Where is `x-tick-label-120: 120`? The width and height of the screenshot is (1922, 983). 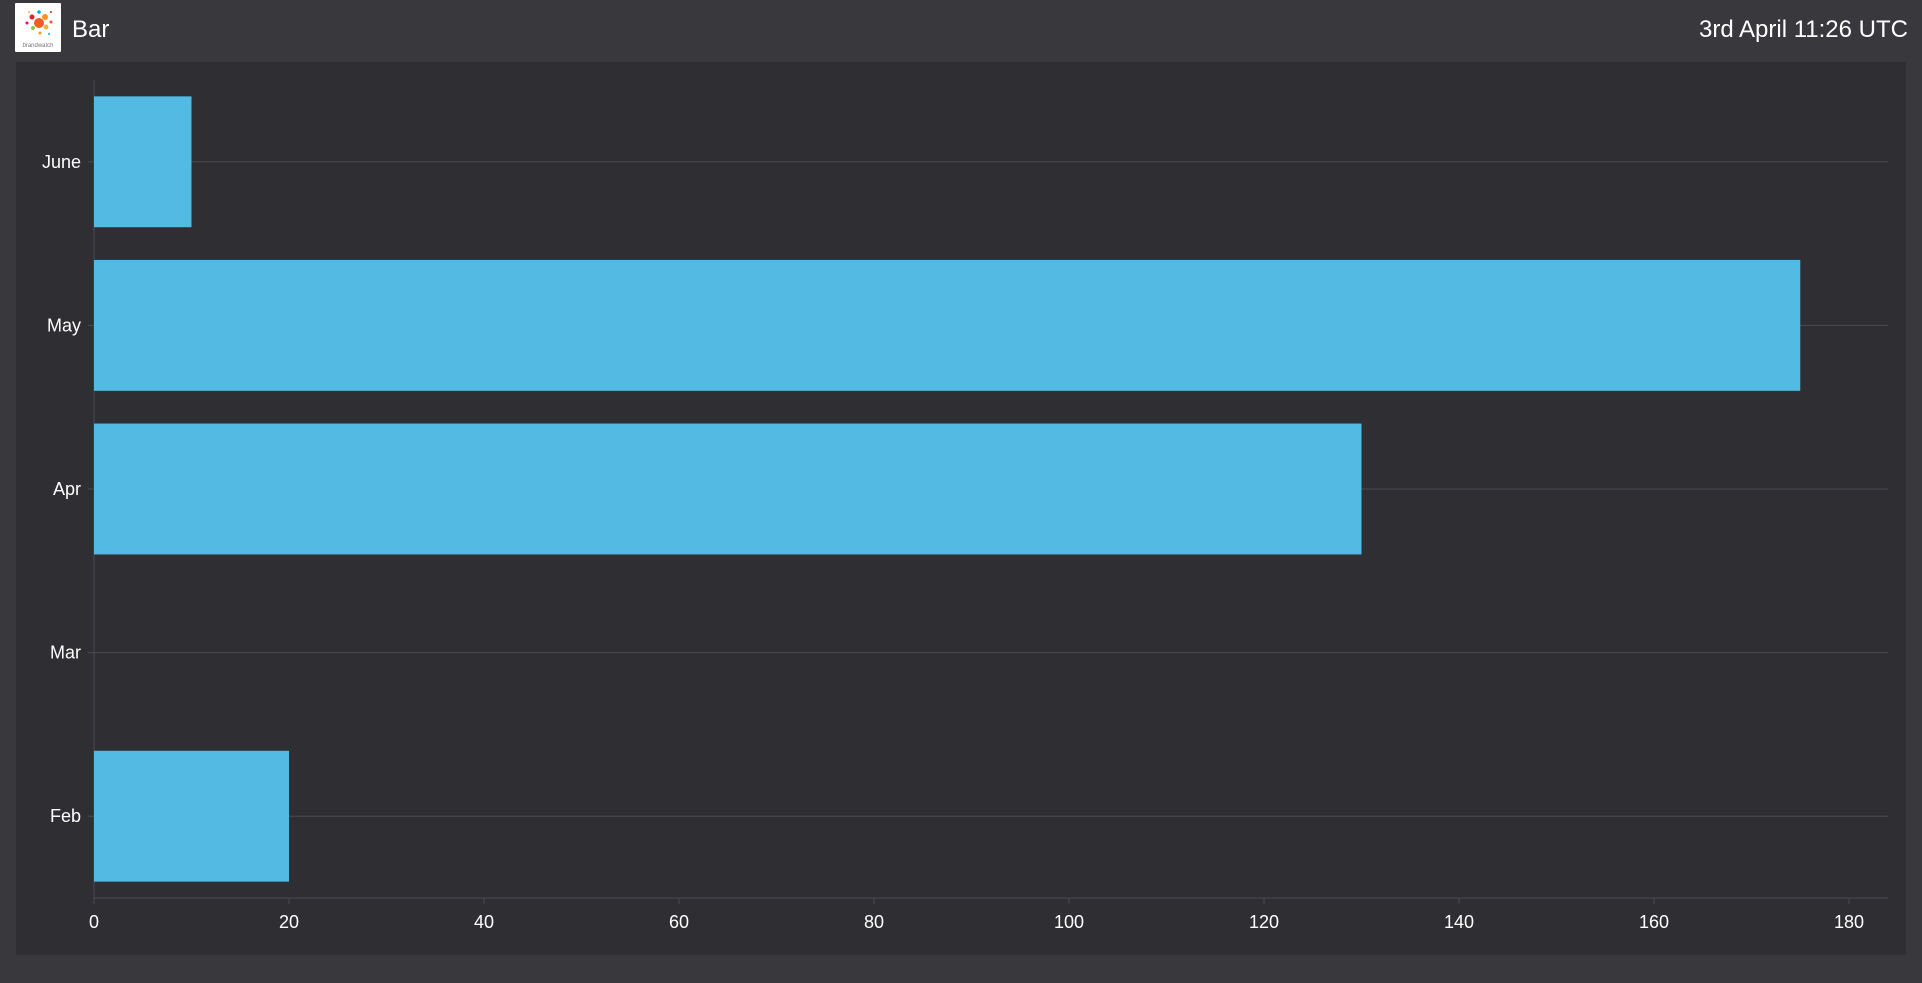 x-tick-label-120: 120 is located at coordinates (1264, 922).